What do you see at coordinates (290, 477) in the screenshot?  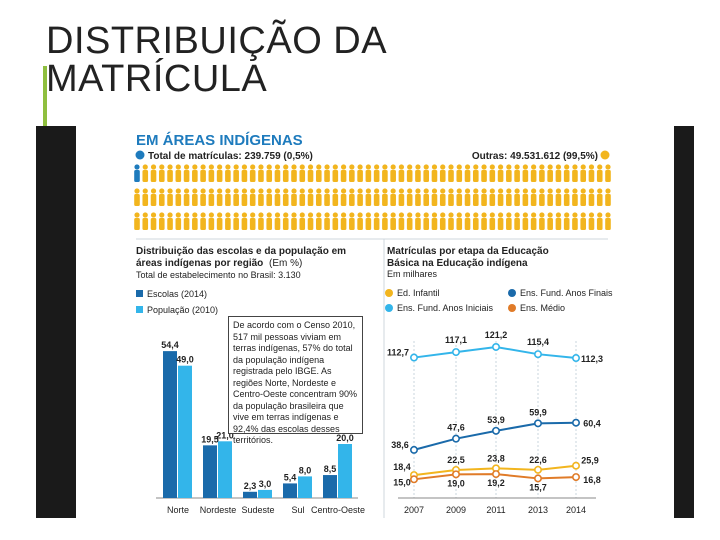 I see `bar-value-label: 5,4` at bounding box center [290, 477].